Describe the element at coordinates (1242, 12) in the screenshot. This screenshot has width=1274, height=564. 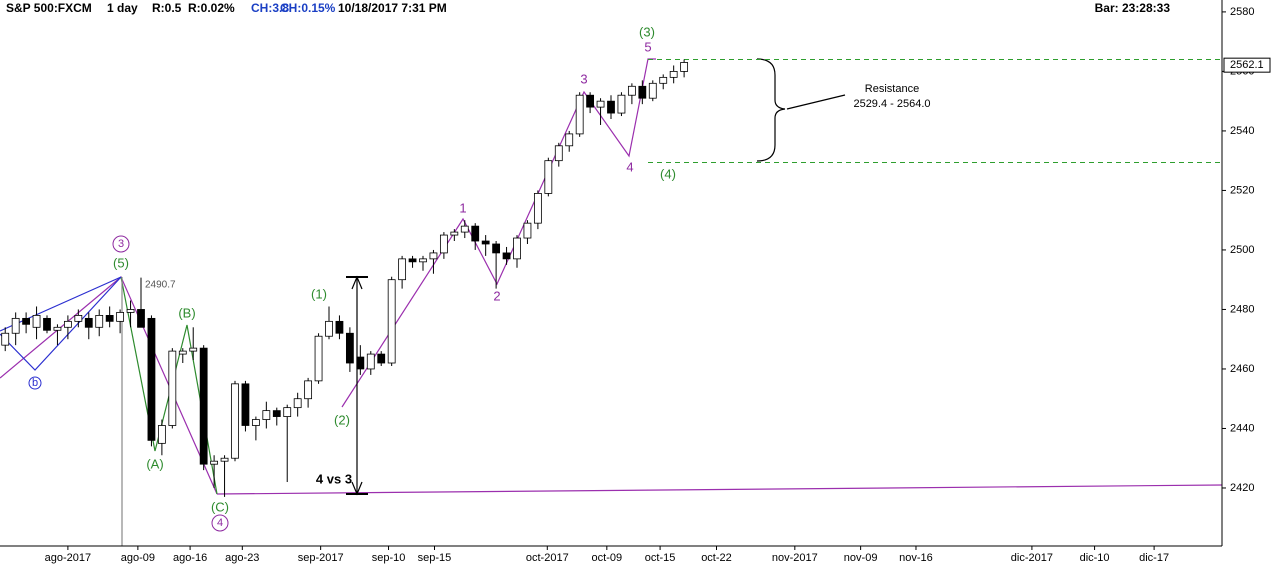
I see `y-tick-label: 2580` at that location.